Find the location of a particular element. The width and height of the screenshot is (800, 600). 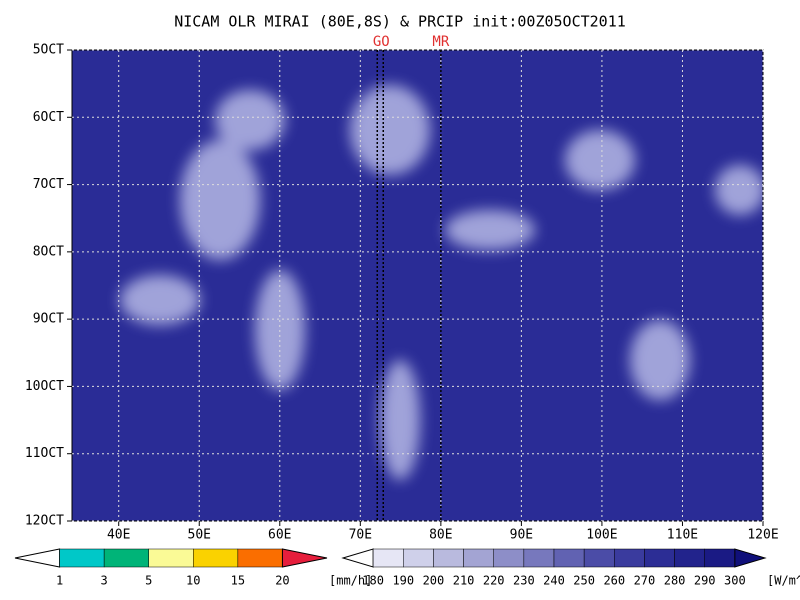

colorbar-label: 3 is located at coordinates (104, 581).